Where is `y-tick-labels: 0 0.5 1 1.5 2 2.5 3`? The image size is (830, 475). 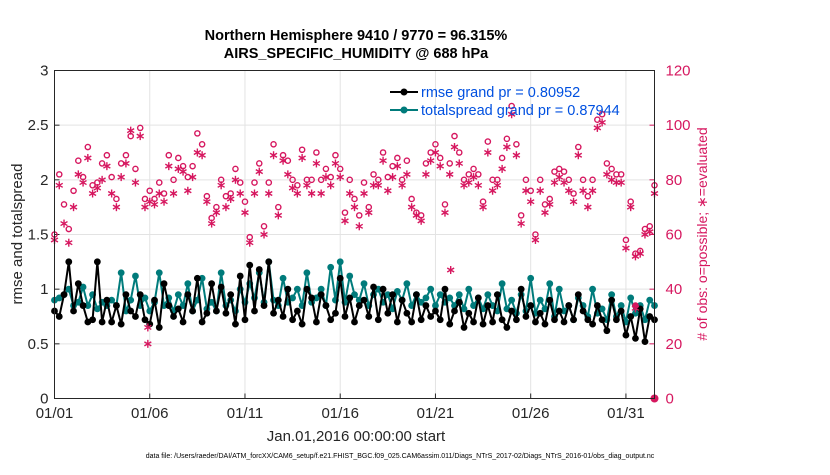 y-tick-labels: 0 0.5 1 1.5 2 2.5 3 is located at coordinates (44, 235).